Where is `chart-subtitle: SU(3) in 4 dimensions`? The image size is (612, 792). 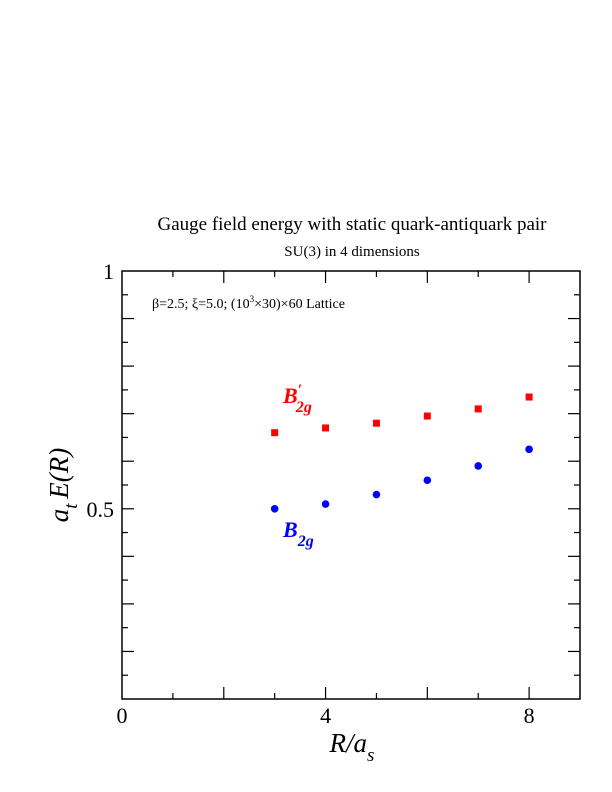
chart-subtitle: SU(3) in 4 dimensions is located at coordinates (352, 252).